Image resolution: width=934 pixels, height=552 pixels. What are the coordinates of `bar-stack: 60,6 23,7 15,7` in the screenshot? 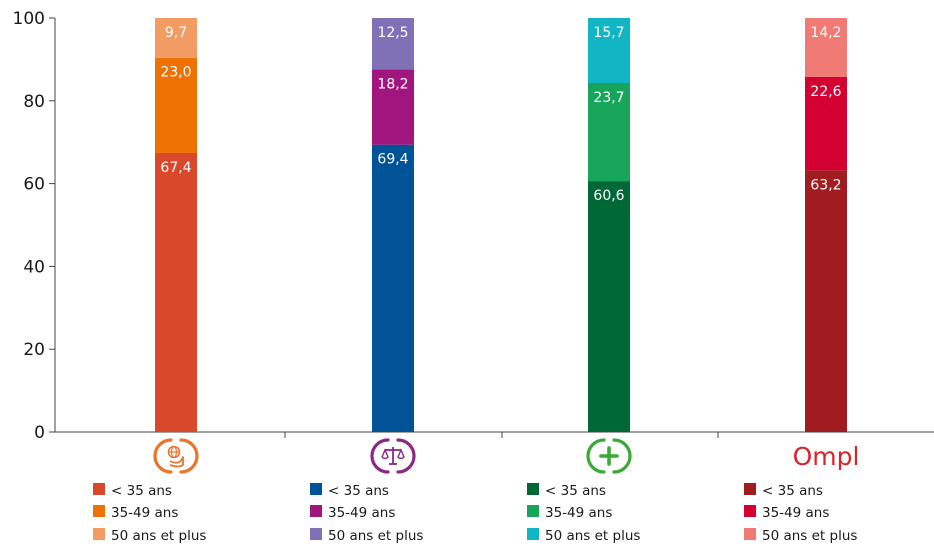 It's located at (609, 225).